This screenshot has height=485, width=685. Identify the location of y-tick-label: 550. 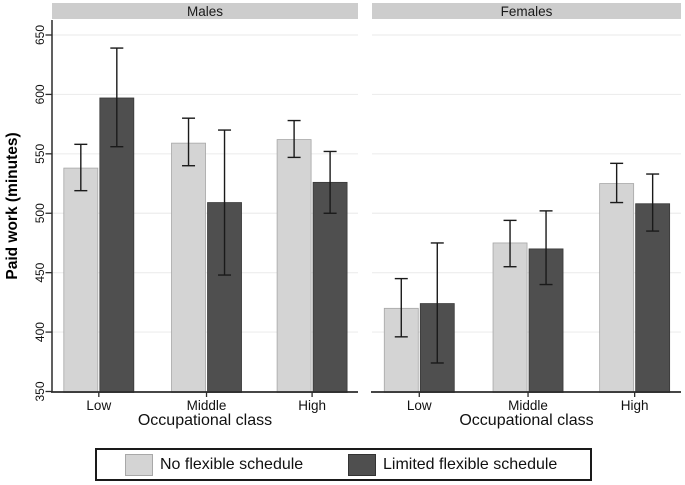
(40, 154).